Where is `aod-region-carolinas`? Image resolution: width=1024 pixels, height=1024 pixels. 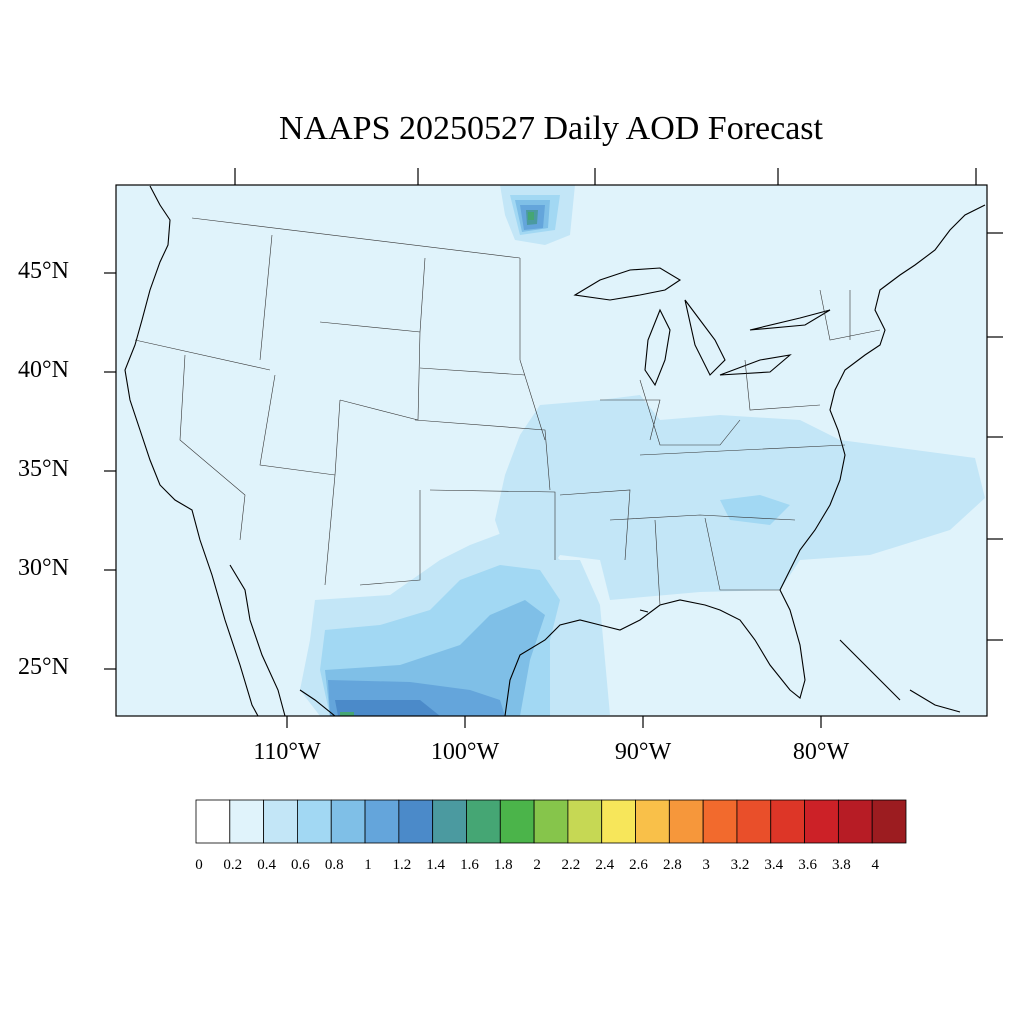
aod-region-carolinas is located at coordinates (755, 510).